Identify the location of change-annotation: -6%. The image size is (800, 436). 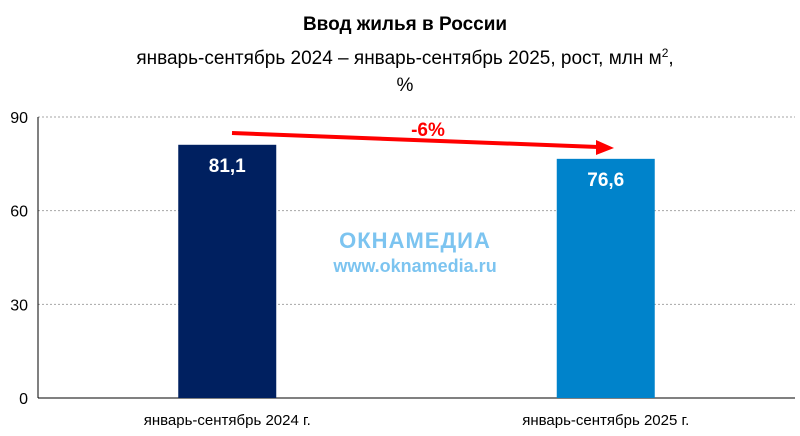
(422, 137).